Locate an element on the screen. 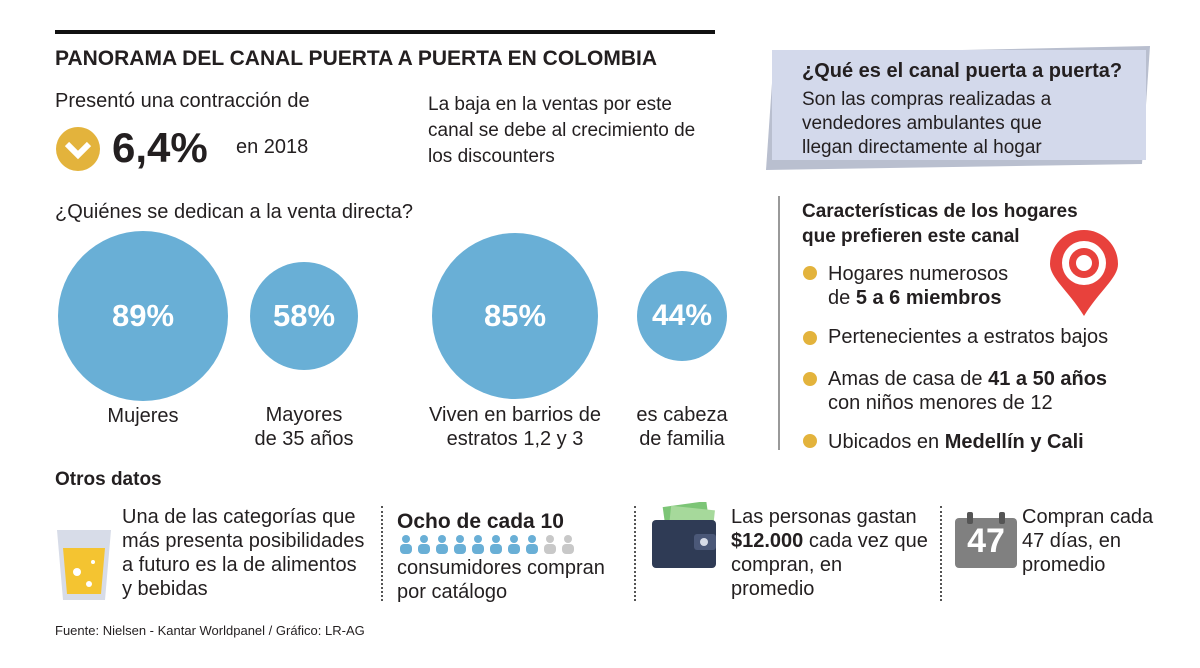 The height and width of the screenshot is (668, 1200). item-text: con niños menores de 12 is located at coordinates (940, 403).